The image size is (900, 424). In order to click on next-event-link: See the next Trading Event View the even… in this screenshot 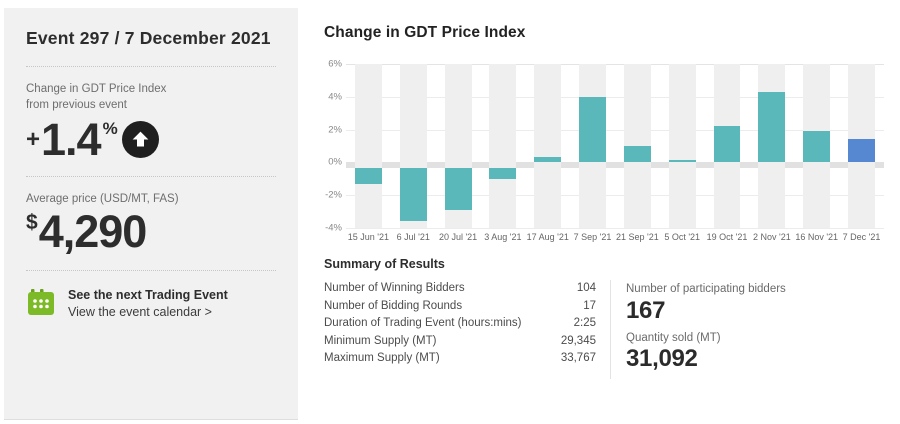, I will do `click(151, 304)`.